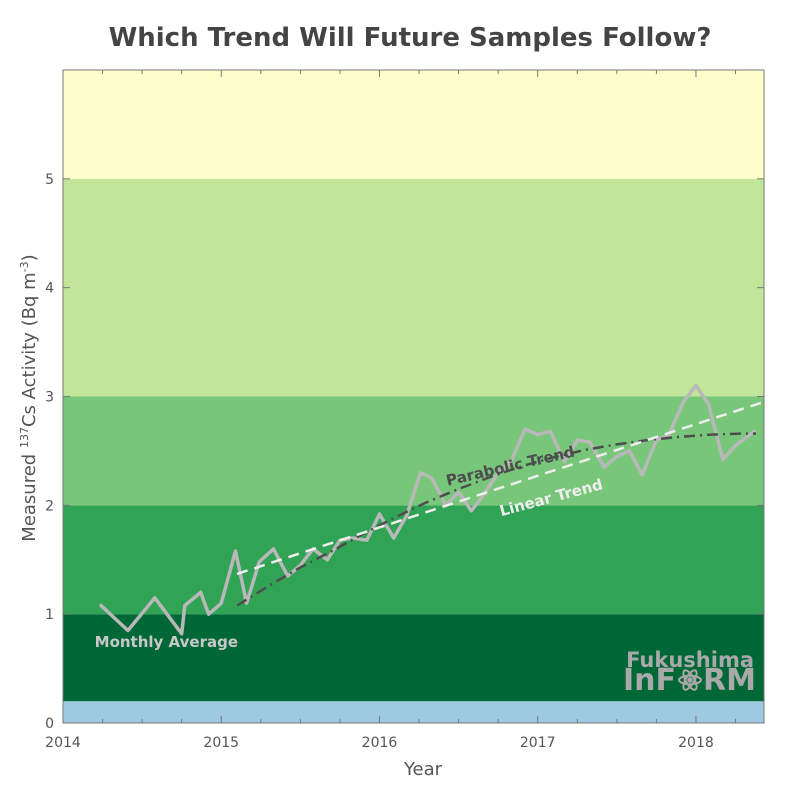  Describe the element at coordinates (649, 680) in the screenshot. I see `logo-line2-left: InF` at that location.